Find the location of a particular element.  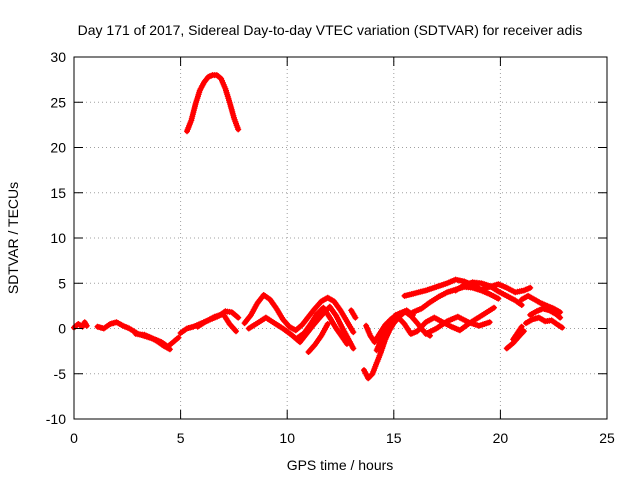

x-tick-label: 5 is located at coordinates (181, 438).